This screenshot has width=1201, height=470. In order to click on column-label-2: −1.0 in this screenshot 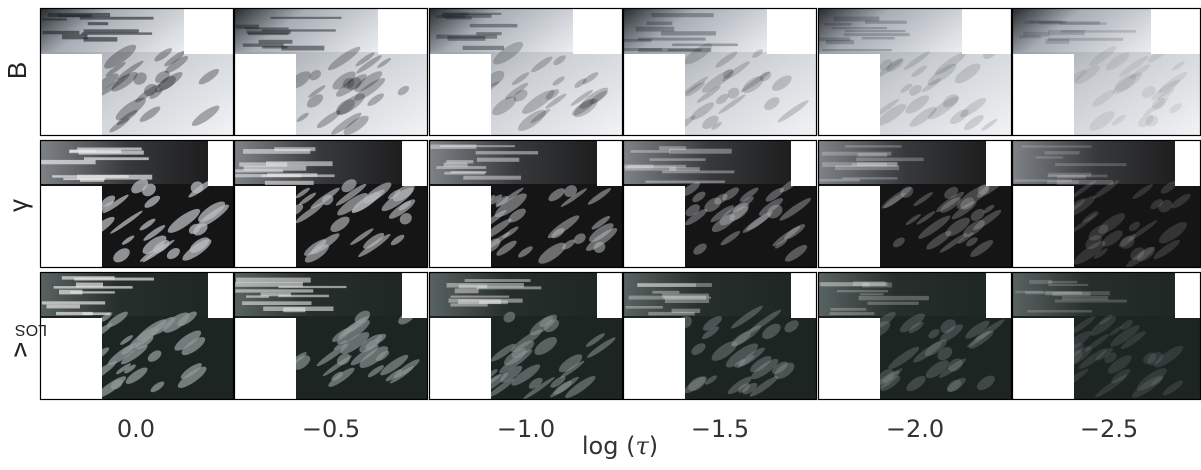, I will do `click(526, 429)`.